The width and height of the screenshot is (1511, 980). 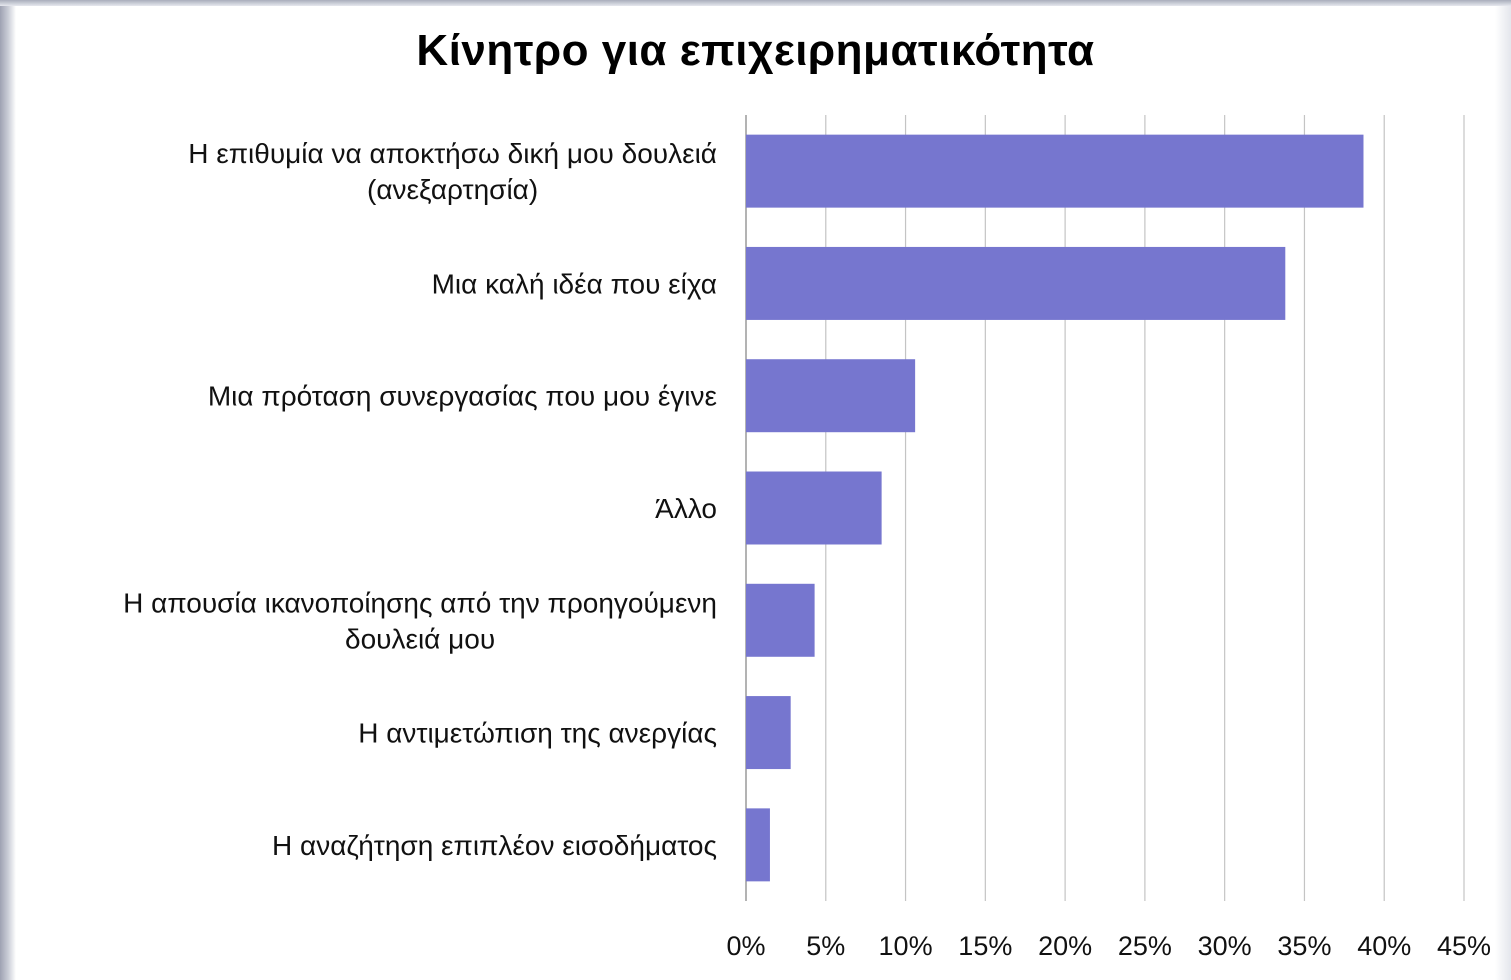 What do you see at coordinates (574, 283) in the screenshot?
I see `category-label: Μια καλή ιδέα που είχα` at bounding box center [574, 283].